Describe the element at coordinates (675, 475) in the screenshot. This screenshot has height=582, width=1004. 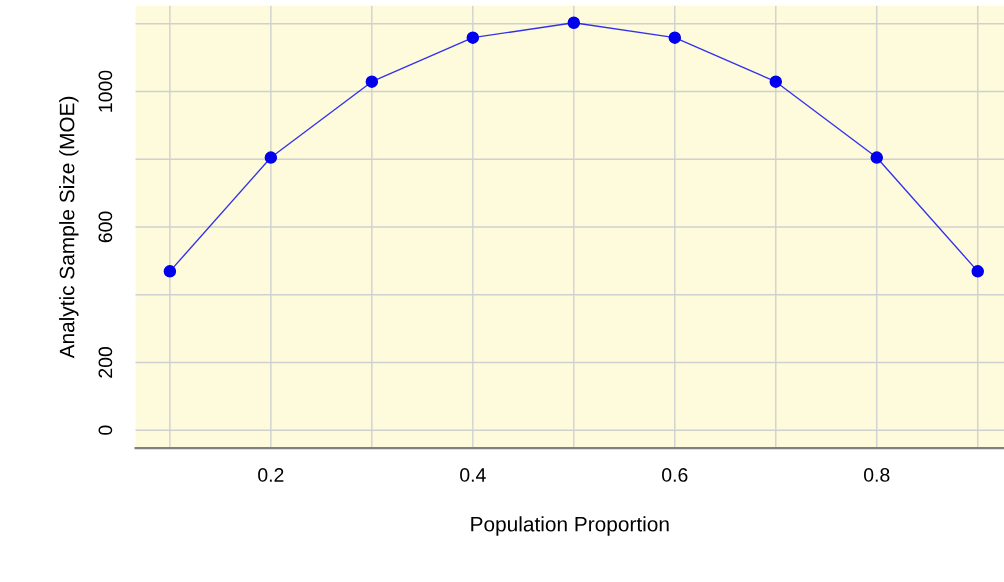
I see `x-tick-label: 0.6` at that location.